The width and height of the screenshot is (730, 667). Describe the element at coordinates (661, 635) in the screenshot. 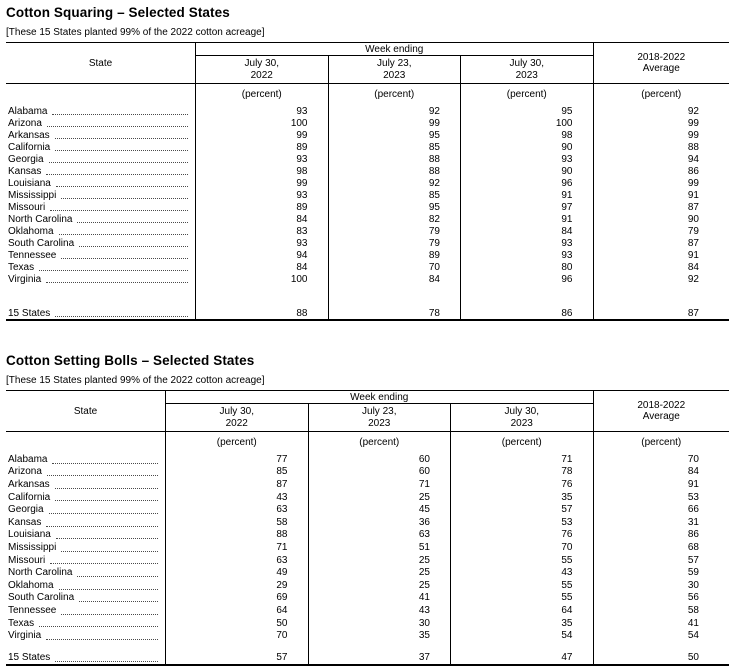

I see `value-average: 54` at that location.